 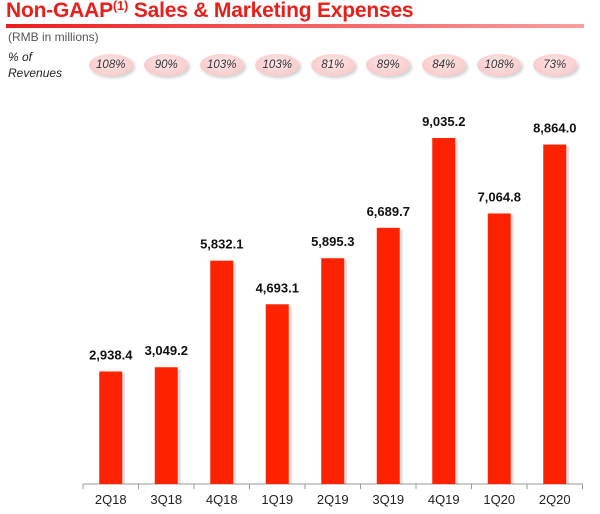 I want to click on pct-of-revenues-pill: 90%, so click(x=166, y=65).